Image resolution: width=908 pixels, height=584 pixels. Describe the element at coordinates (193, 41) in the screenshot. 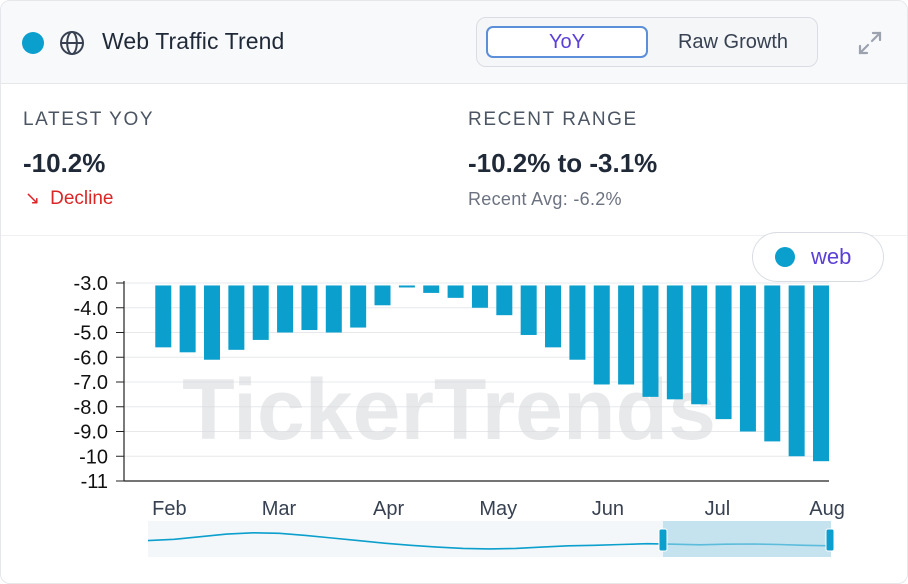

I see `card-title: Web Traffic Trend` at that location.